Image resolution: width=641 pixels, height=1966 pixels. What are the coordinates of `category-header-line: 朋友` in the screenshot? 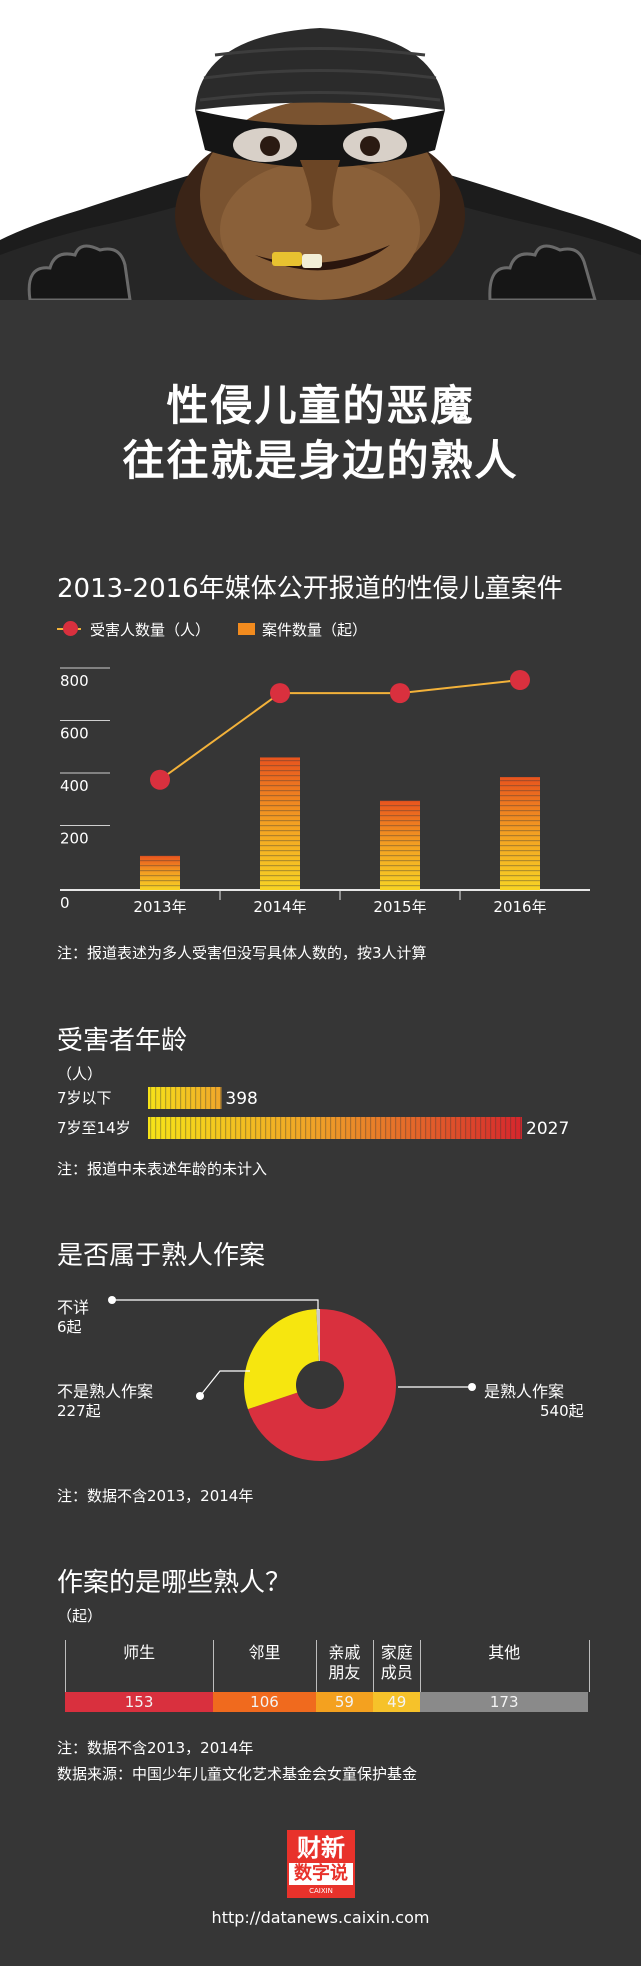 It's located at (344, 1672).